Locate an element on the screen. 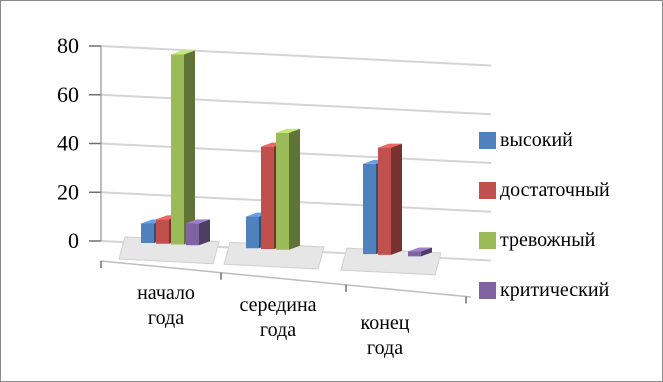  x-category-label-line: середина is located at coordinates (277, 305).